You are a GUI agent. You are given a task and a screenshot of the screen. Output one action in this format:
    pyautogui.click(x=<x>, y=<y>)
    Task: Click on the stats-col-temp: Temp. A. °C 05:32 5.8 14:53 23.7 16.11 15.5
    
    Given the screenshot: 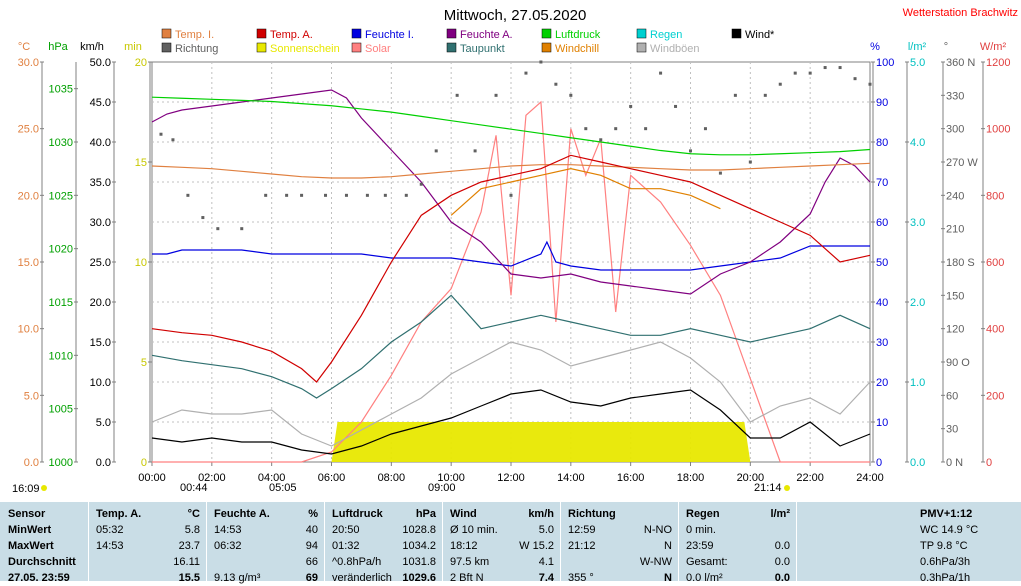 What is the action you would take?
    pyautogui.click(x=148, y=546)
    